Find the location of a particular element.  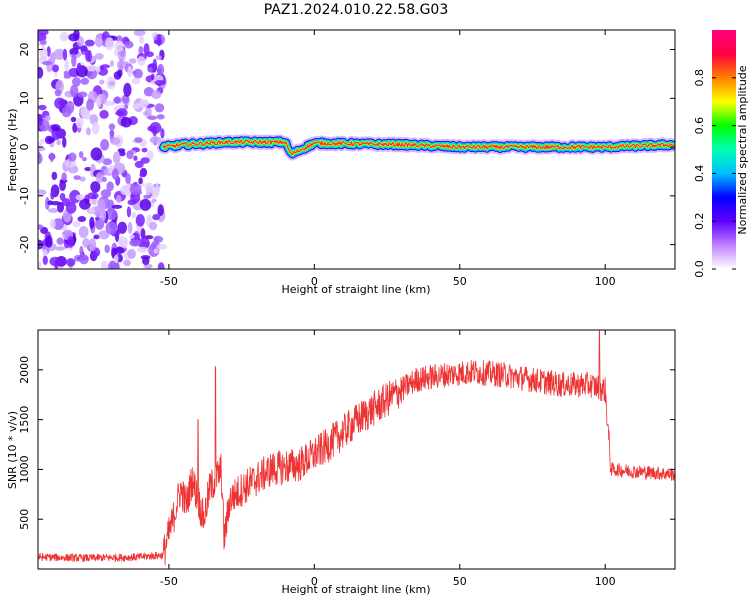

colorbar-tick-label: 0.0 is located at coordinates (699, 269).